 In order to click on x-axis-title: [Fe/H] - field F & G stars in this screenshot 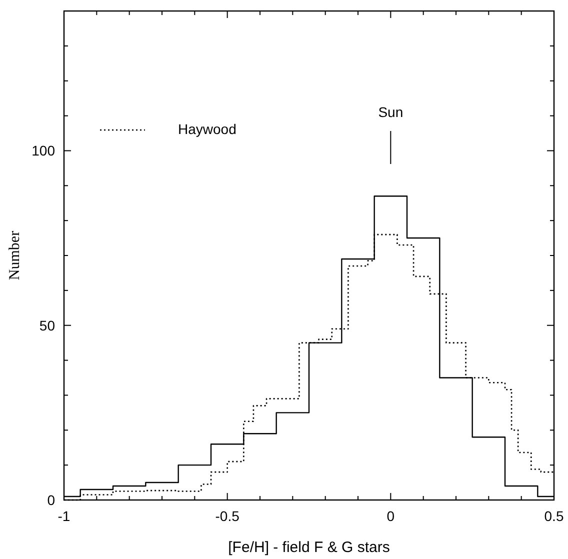, I will do `click(309, 547)`.